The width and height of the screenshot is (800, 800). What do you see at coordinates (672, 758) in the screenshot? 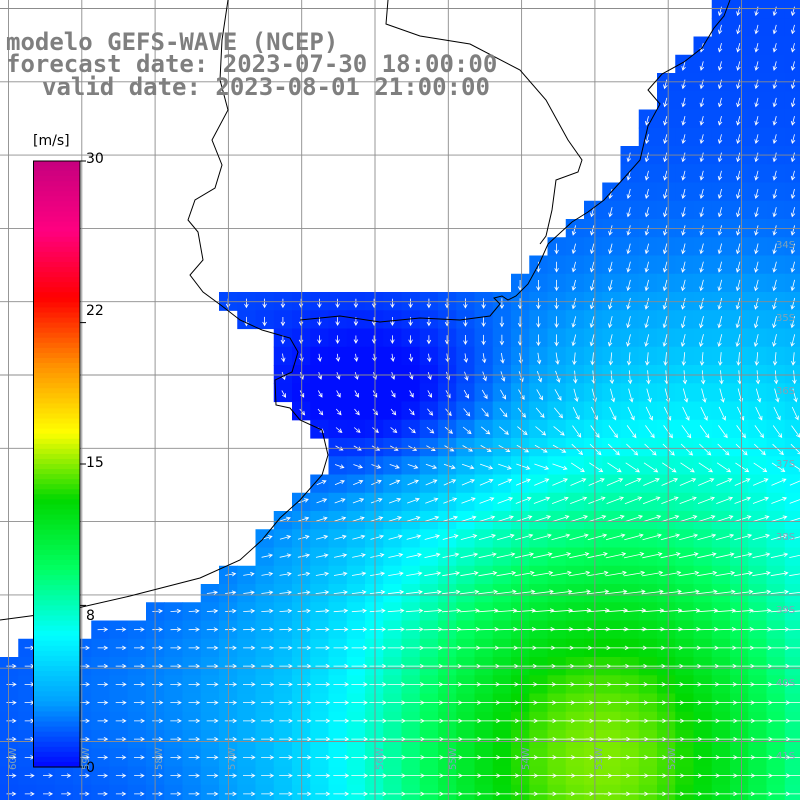
I see `lon-label: 52W` at bounding box center [672, 758].